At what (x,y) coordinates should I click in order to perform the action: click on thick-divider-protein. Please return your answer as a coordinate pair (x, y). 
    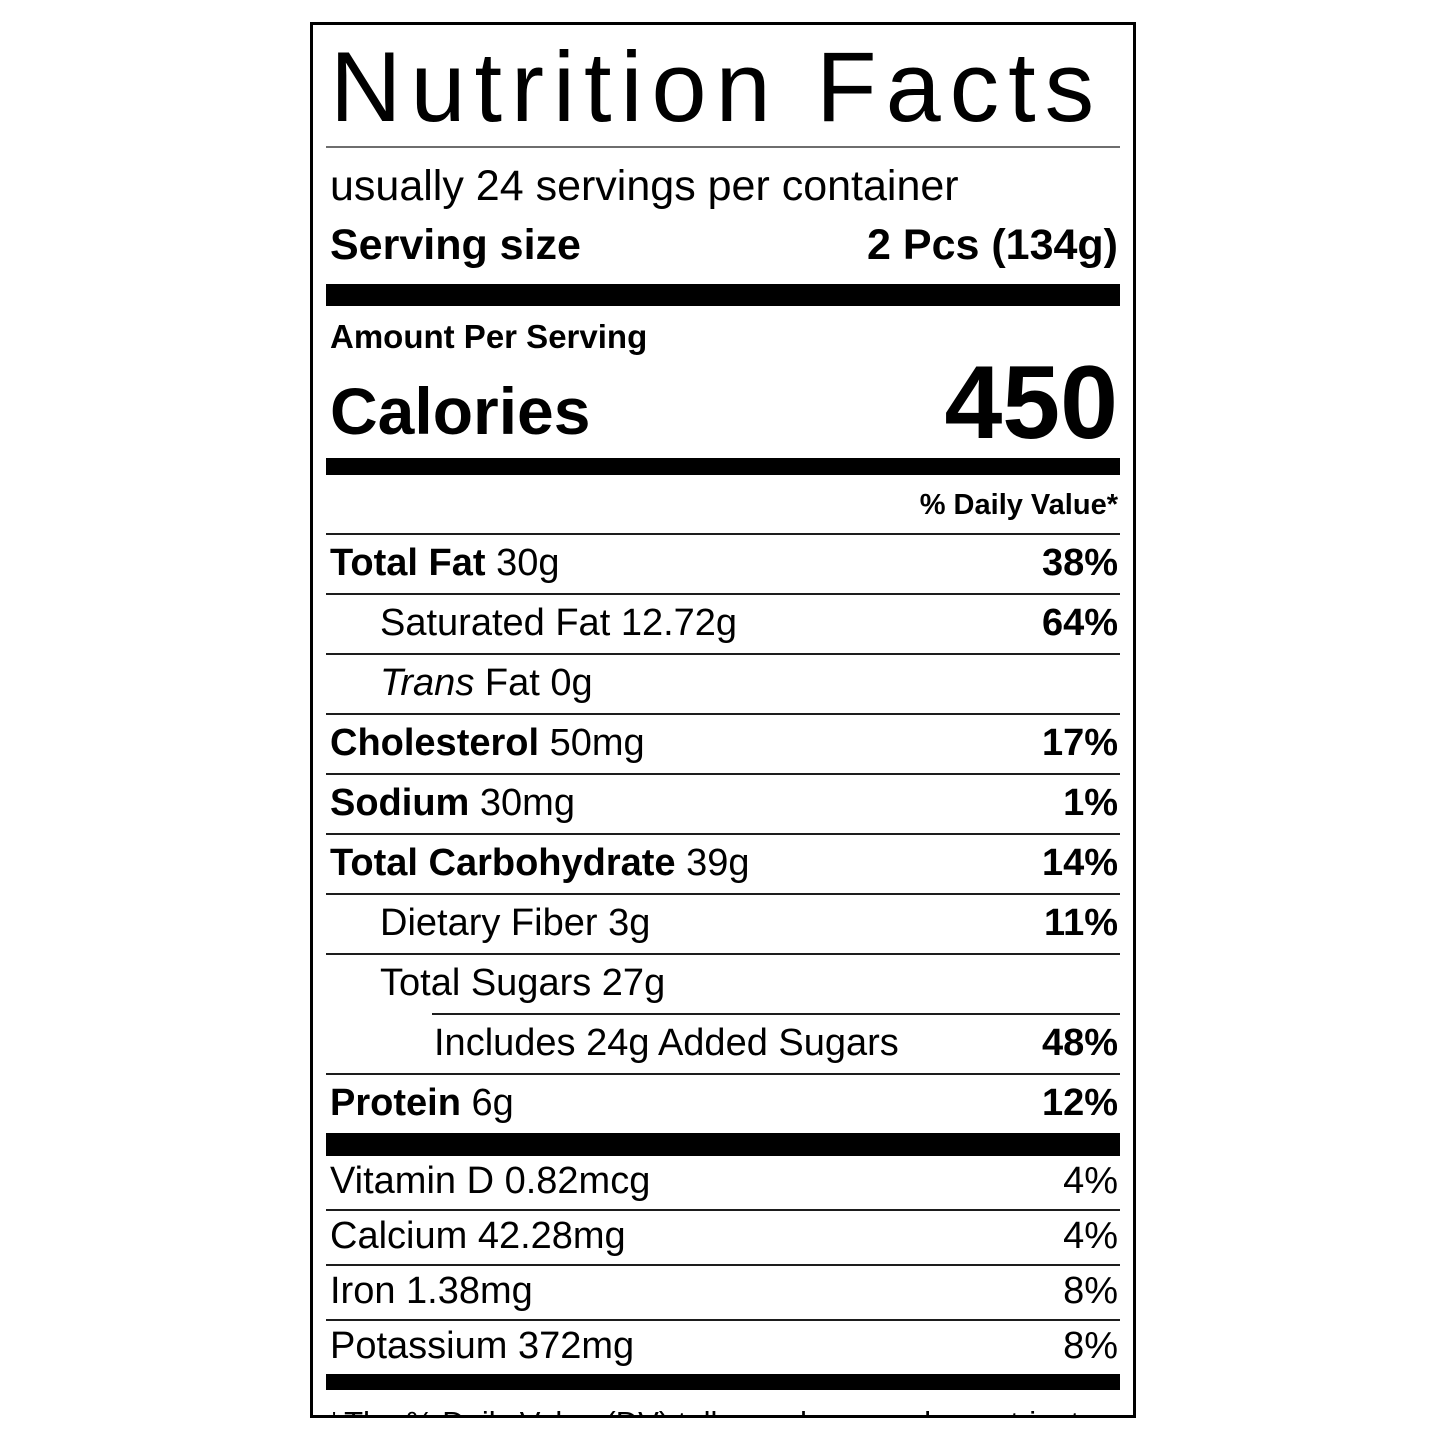
    Looking at the image, I should click on (723, 1144).